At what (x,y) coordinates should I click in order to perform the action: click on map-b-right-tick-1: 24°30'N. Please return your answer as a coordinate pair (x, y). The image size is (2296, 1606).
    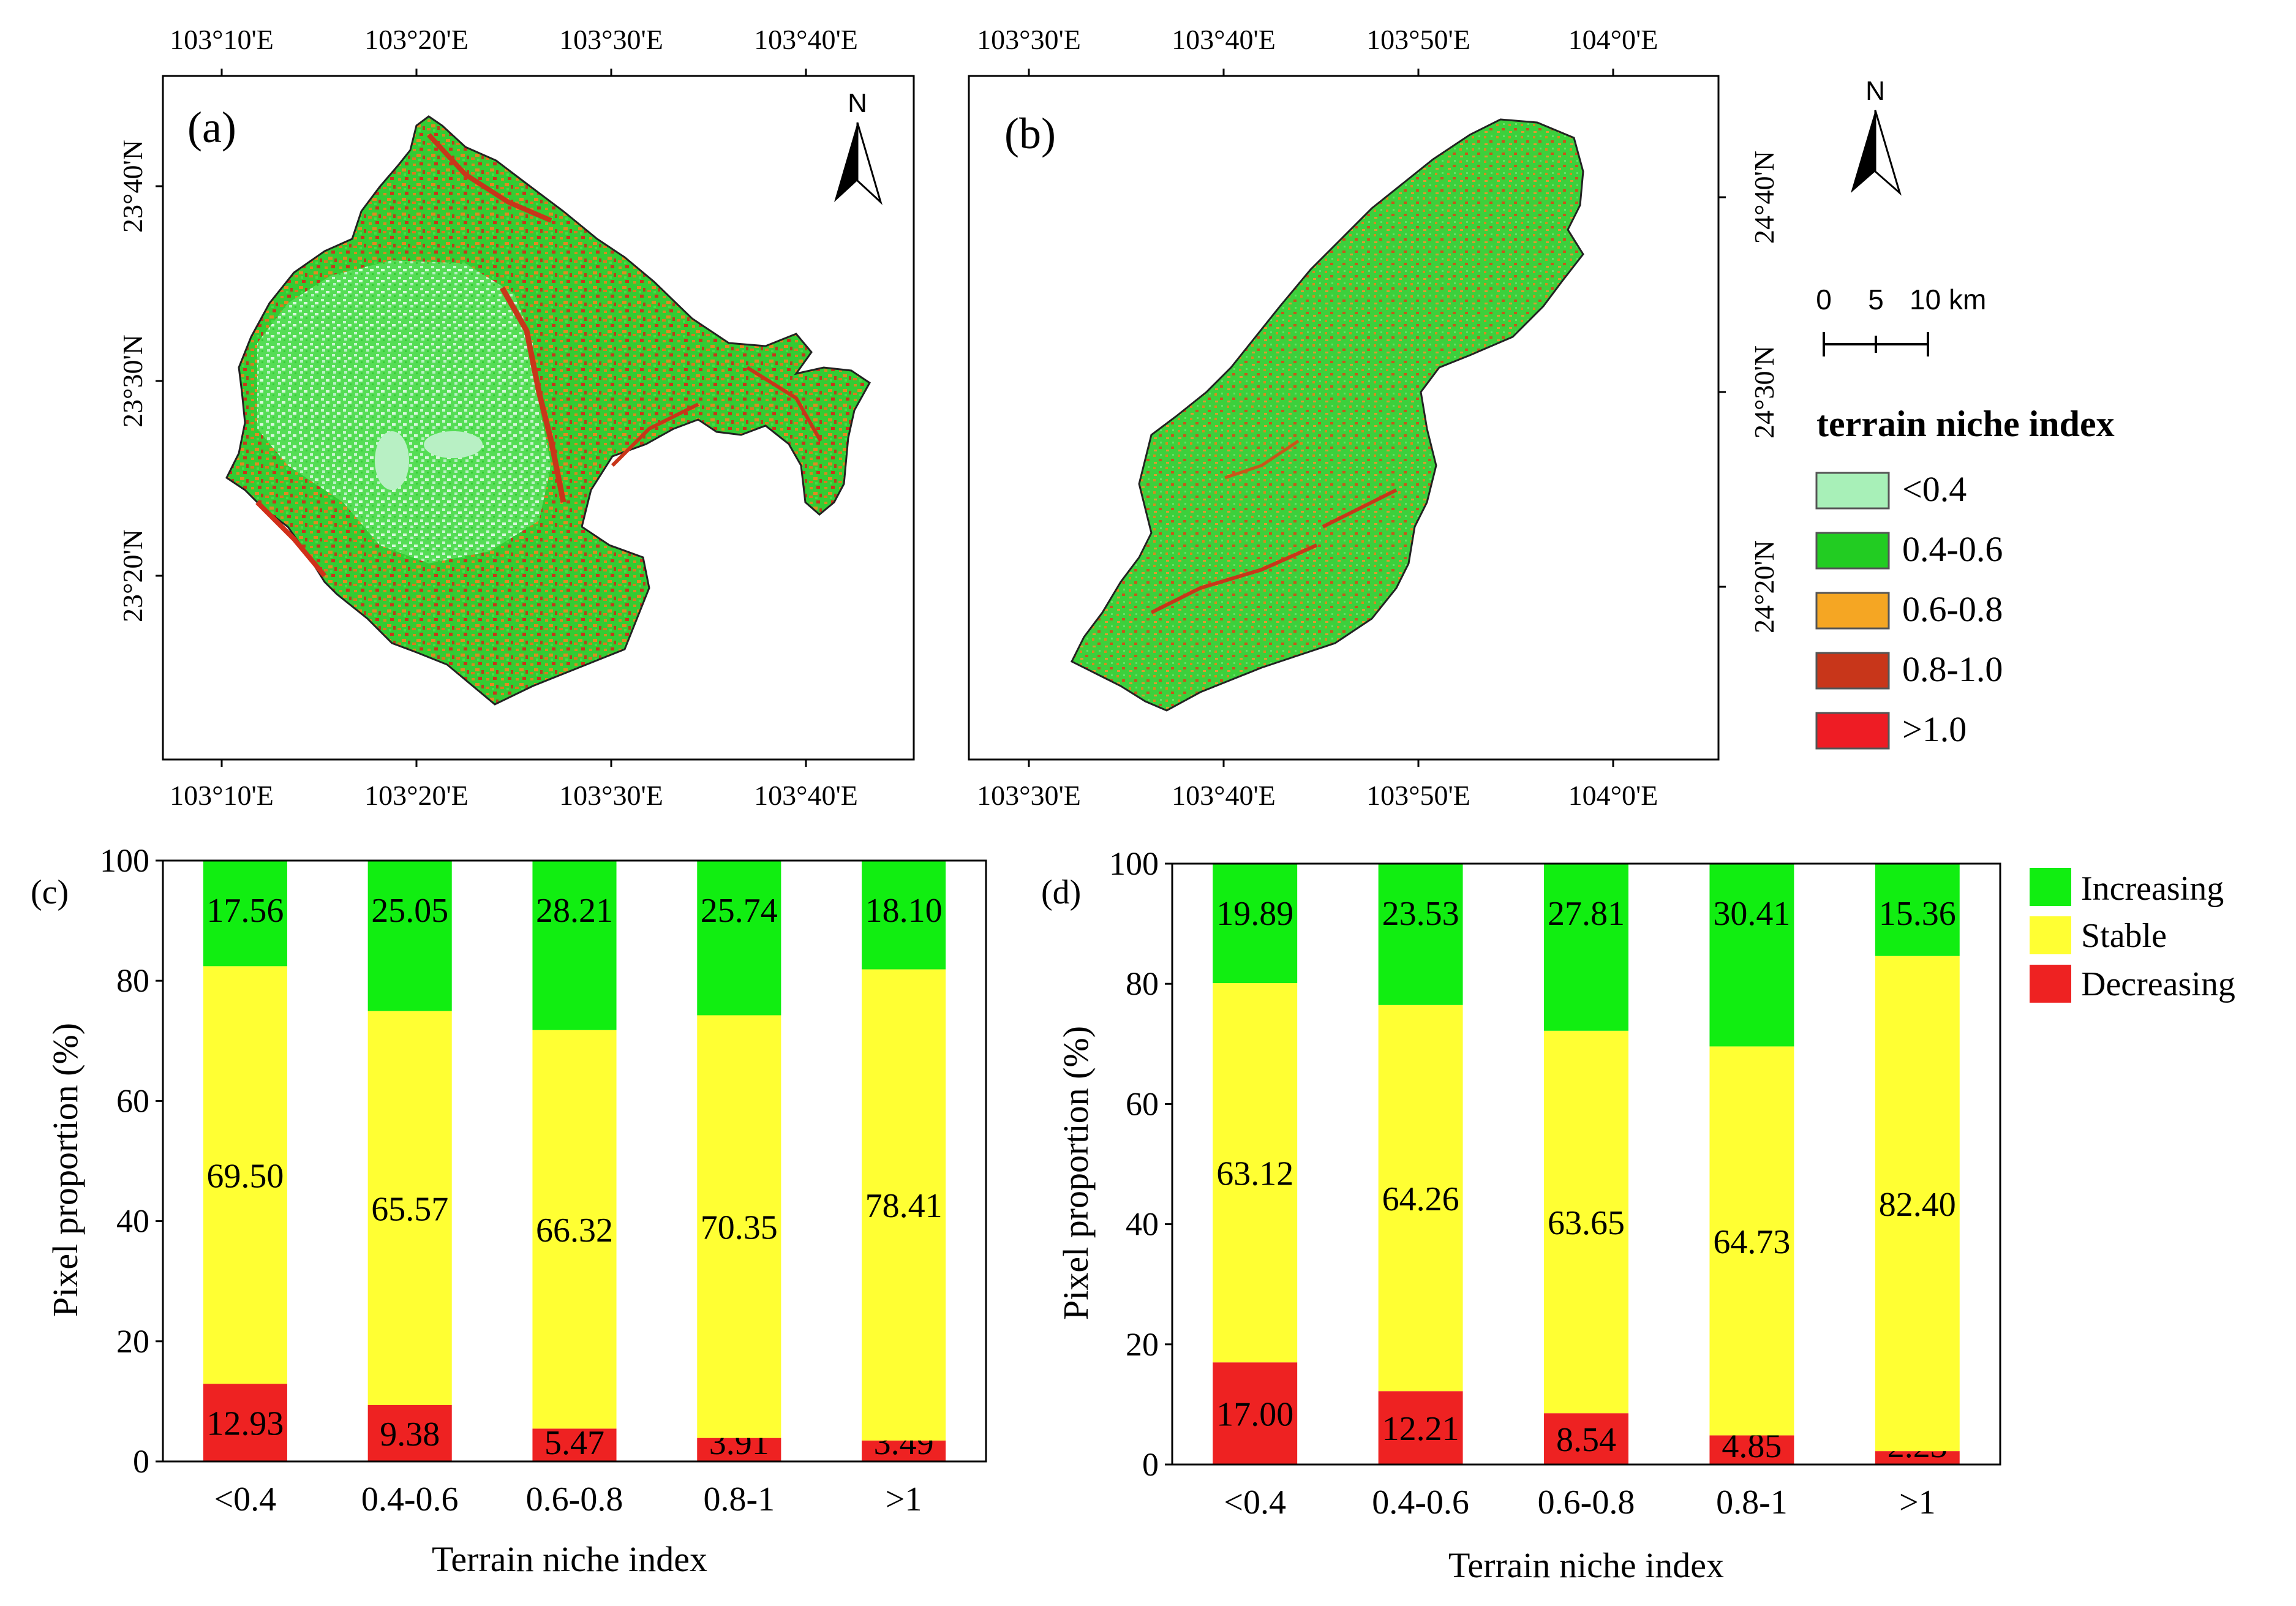
    Looking at the image, I should click on (1764, 392).